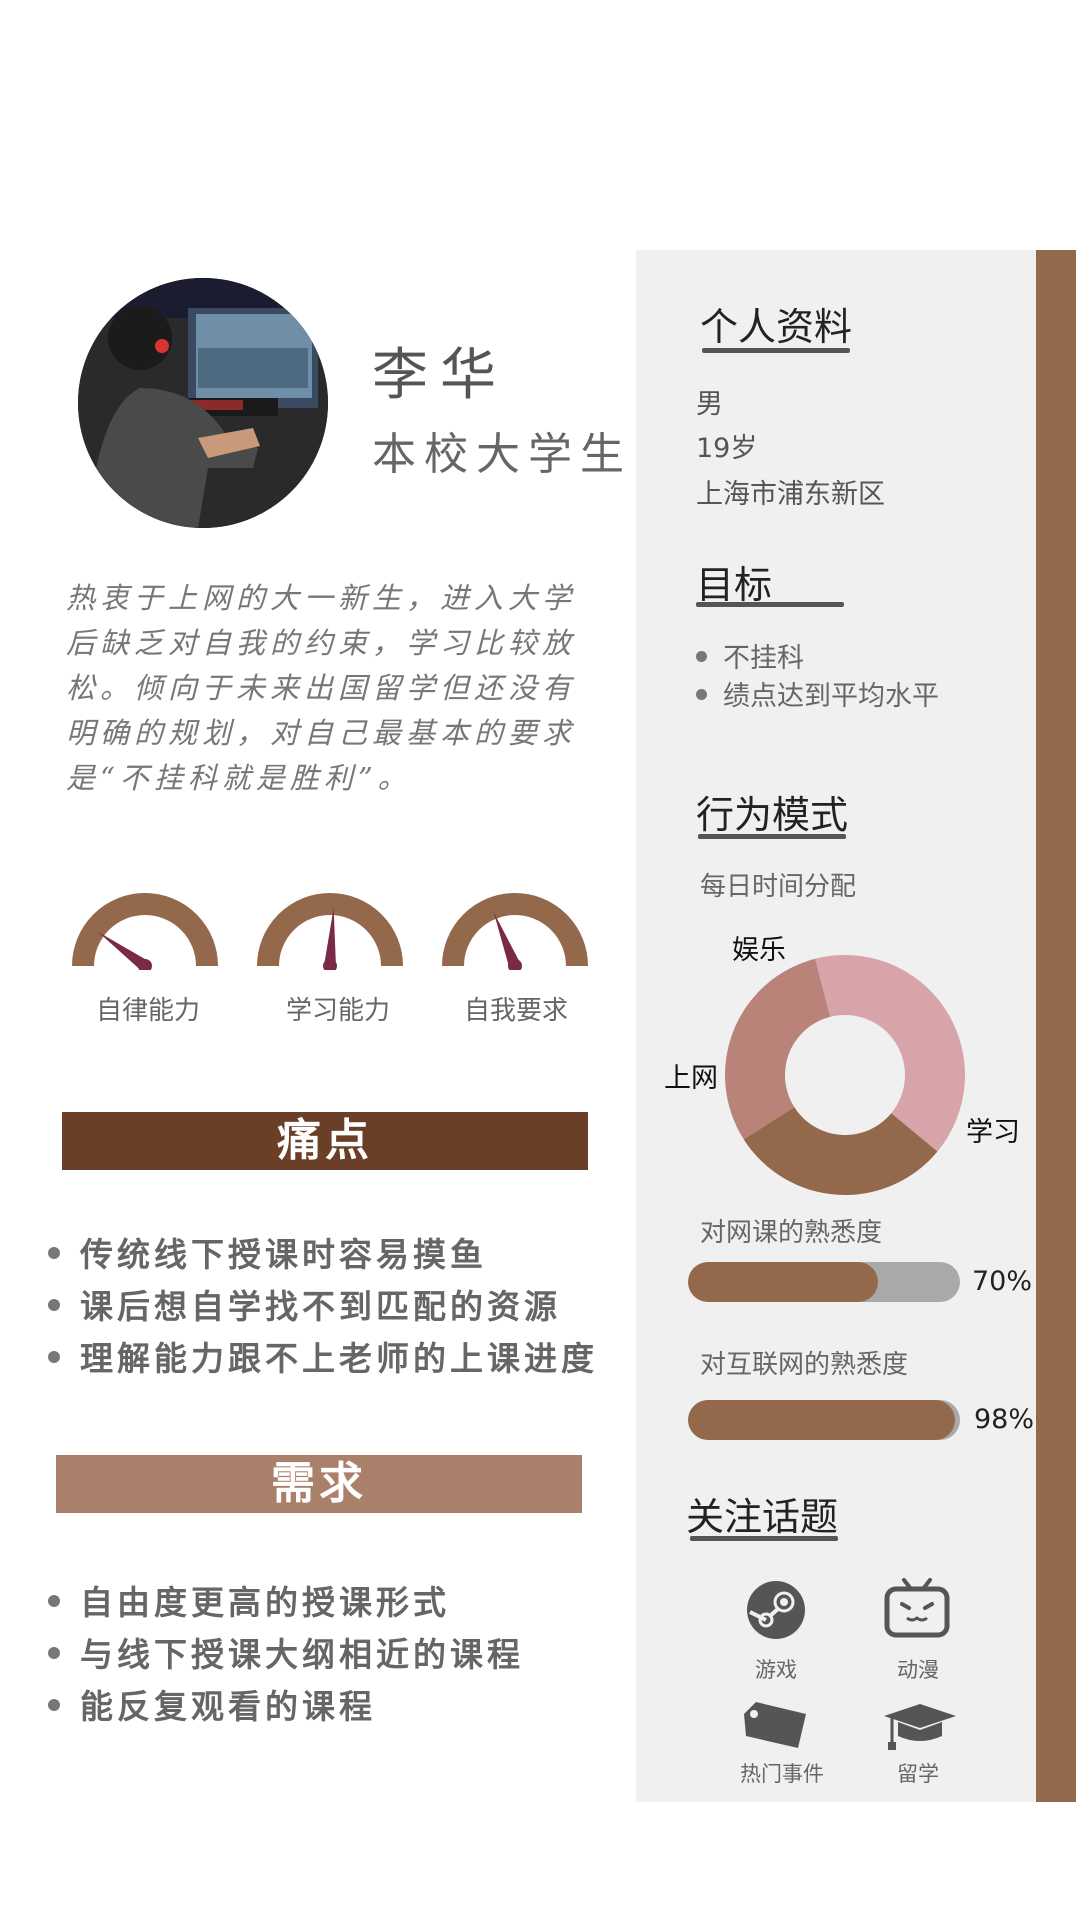  What do you see at coordinates (1056, 1026) in the screenshot?
I see `right-accent-strip` at bounding box center [1056, 1026].